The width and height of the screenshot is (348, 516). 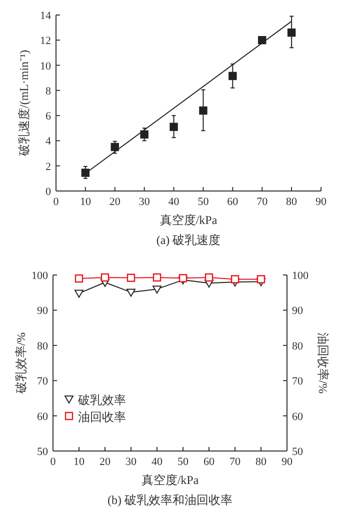 I want to click on y-tick-label: 100, so click(x=40, y=276).